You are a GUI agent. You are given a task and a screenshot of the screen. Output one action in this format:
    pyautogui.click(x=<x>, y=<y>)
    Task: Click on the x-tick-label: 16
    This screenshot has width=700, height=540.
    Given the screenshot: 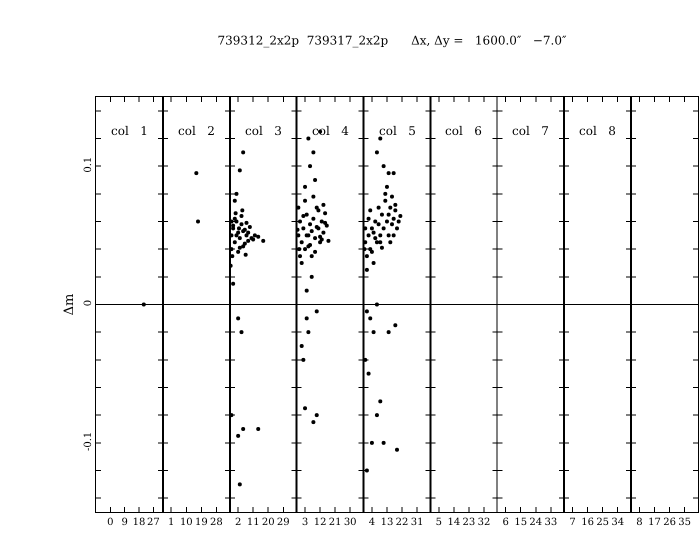 What is the action you would take?
    pyautogui.click(x=587, y=522)
    